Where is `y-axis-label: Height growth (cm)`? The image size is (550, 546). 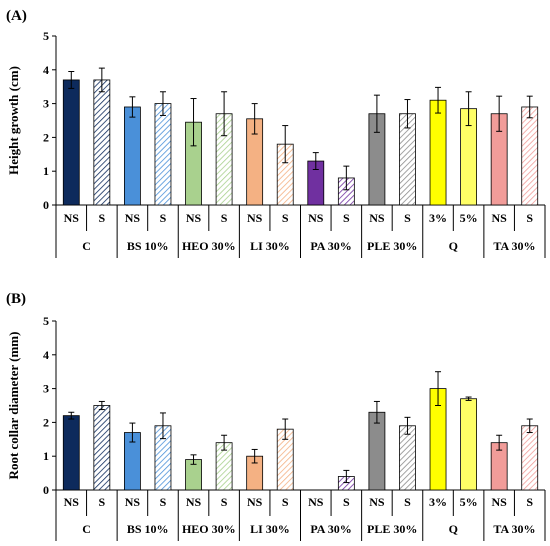
y-axis-label: Height growth (cm) is located at coordinates (13, 120).